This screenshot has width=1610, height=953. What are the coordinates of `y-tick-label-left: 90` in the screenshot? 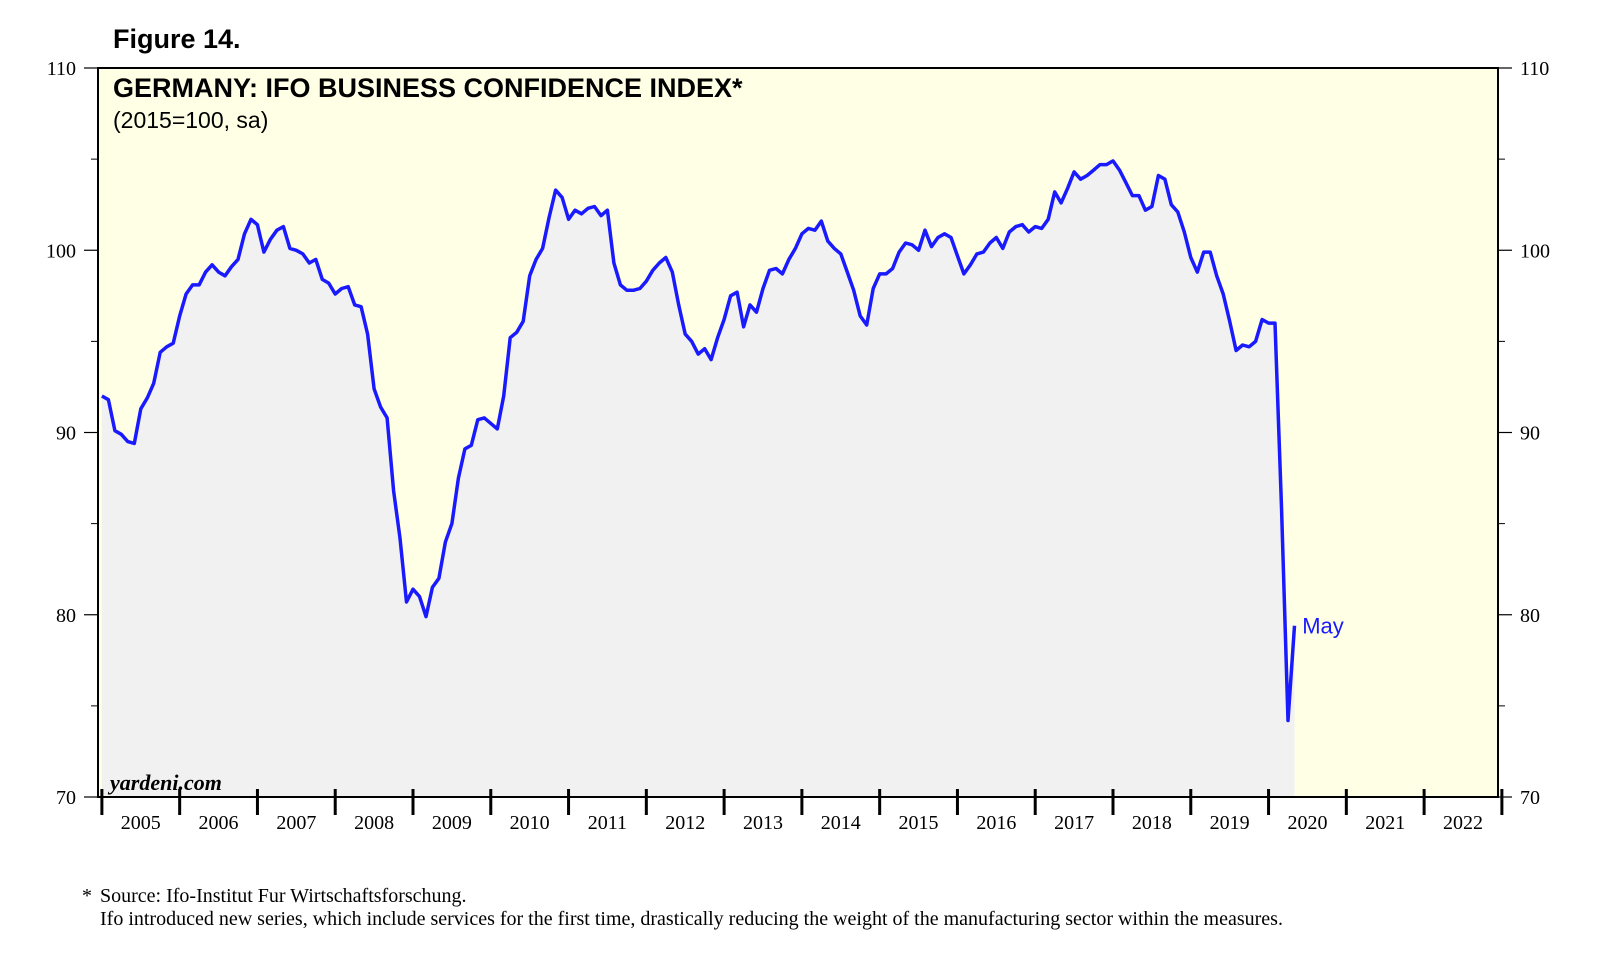 It's located at (66, 434).